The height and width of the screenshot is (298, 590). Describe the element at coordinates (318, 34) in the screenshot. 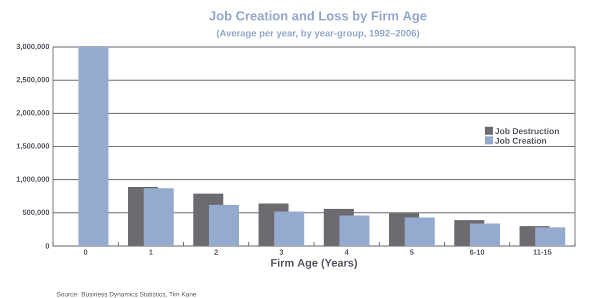

I see `chart-subtitle: (Average per year, by year-group, 1992–2006)` at that location.